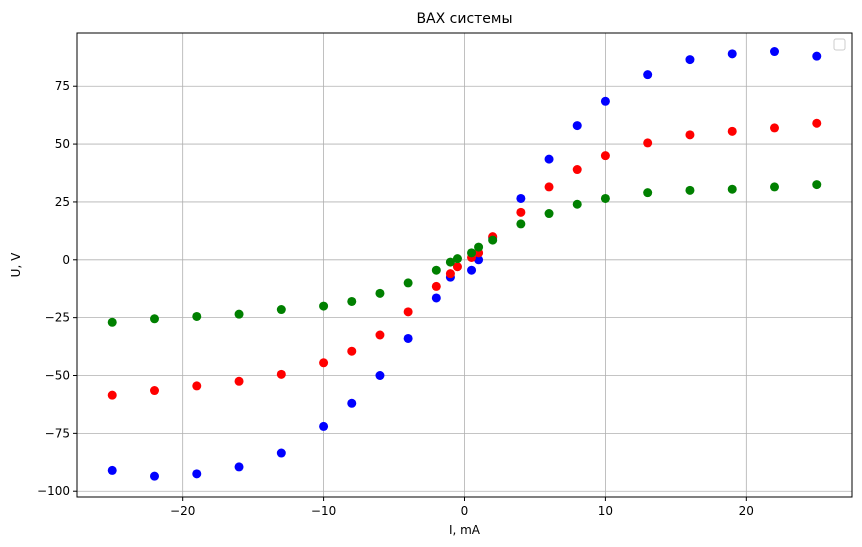 Image resolution: width=862 pixels, height=547 pixels. Describe the element at coordinates (465, 530) in the screenshot. I see `x-axis-label: I, mA` at that location.